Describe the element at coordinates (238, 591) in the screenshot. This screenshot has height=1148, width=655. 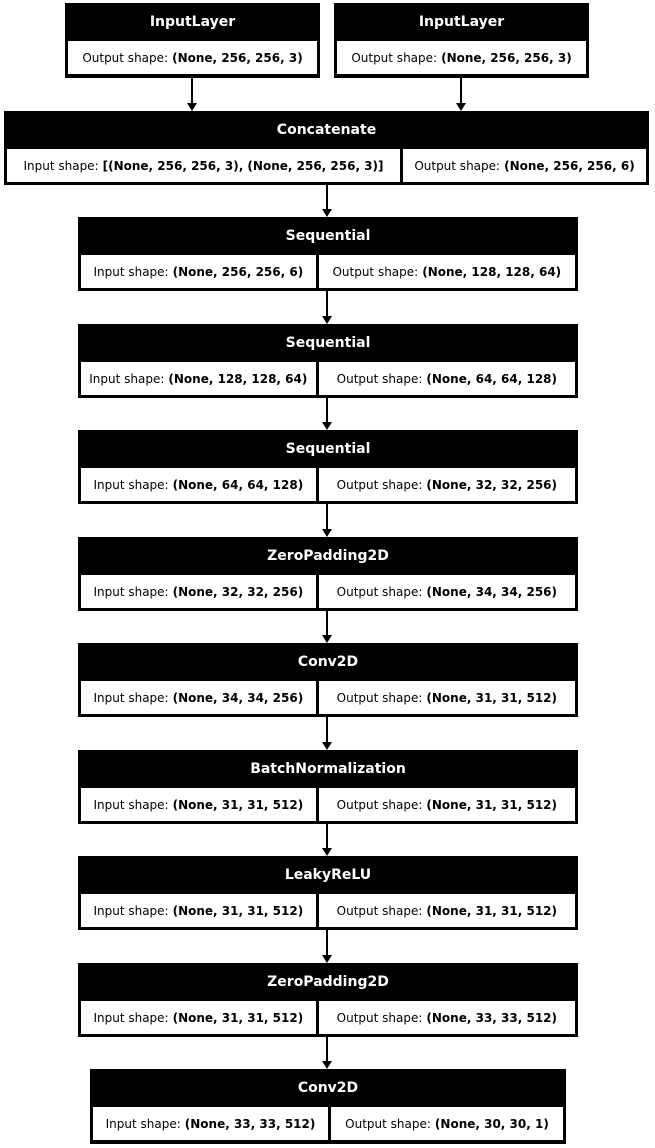
I see `input-shape-value: (None, 32, 32, 256)` at that location.